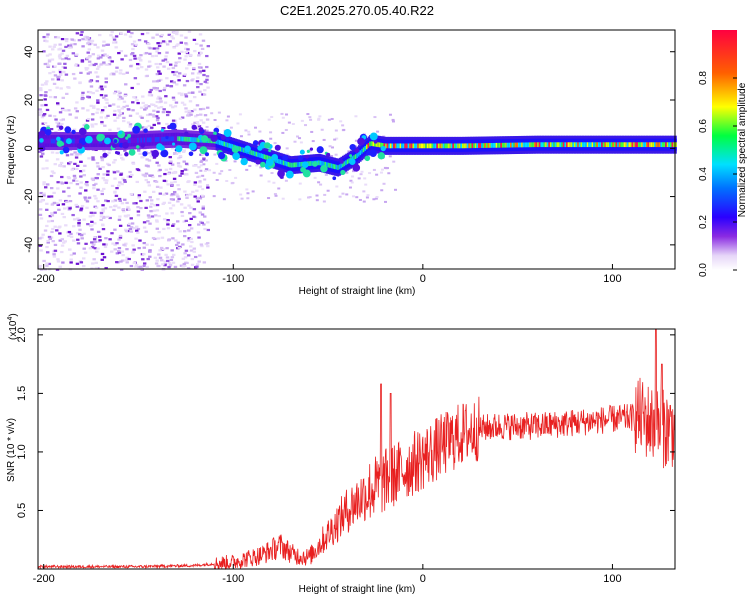 The image size is (750, 600). Describe the element at coordinates (703, 78) in the screenshot. I see `colorbar-tick-label: 0.8` at that location.